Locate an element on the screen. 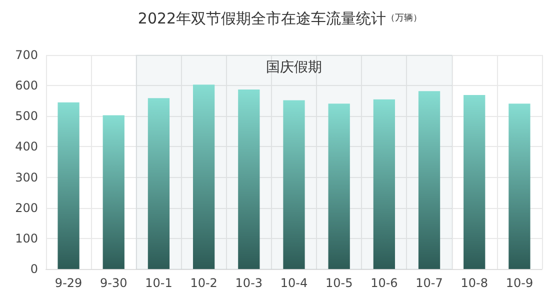  x-tick-label: 10-7 is located at coordinates (429, 283).